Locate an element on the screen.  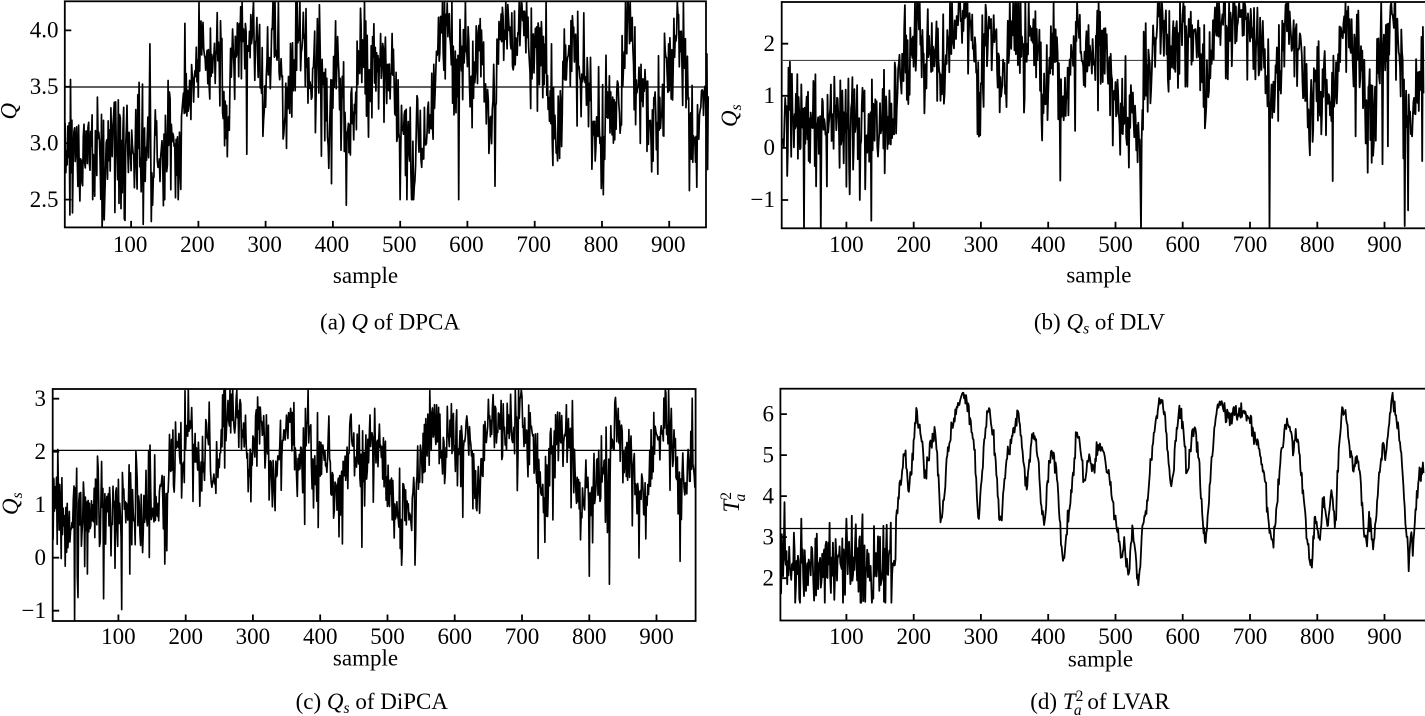
svg-text: (c) Qs of DiPCA is located at coordinates (372, 702).